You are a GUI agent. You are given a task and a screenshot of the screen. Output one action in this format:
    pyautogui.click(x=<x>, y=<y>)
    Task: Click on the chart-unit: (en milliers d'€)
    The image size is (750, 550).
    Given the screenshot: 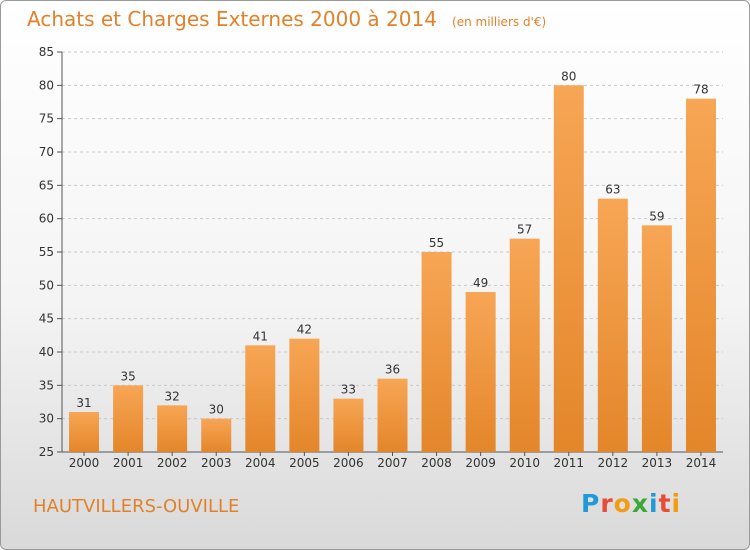 What is the action you would take?
    pyautogui.click(x=499, y=22)
    